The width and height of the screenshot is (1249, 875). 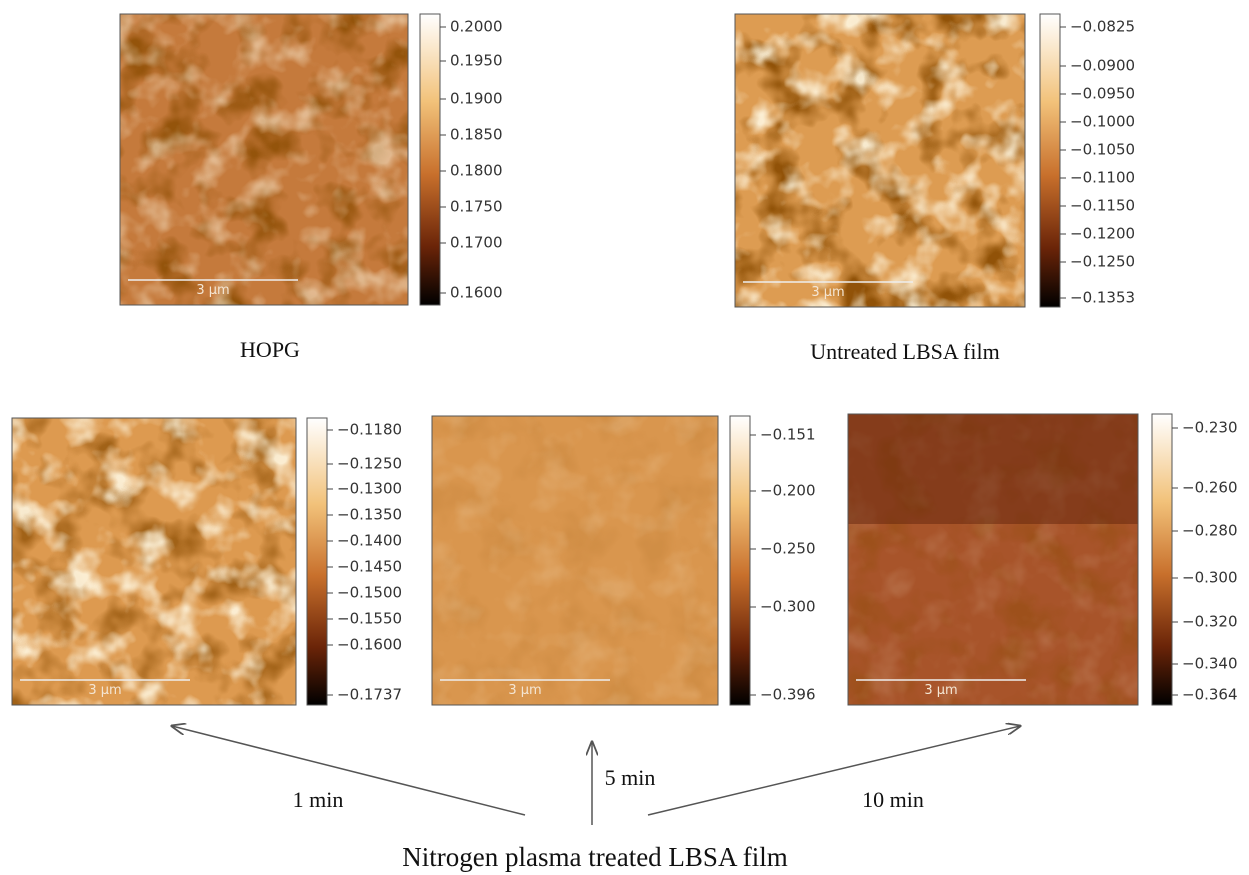 What do you see at coordinates (476, 99) in the screenshot?
I see `colorbar-tick-label: 0.1900` at bounding box center [476, 99].